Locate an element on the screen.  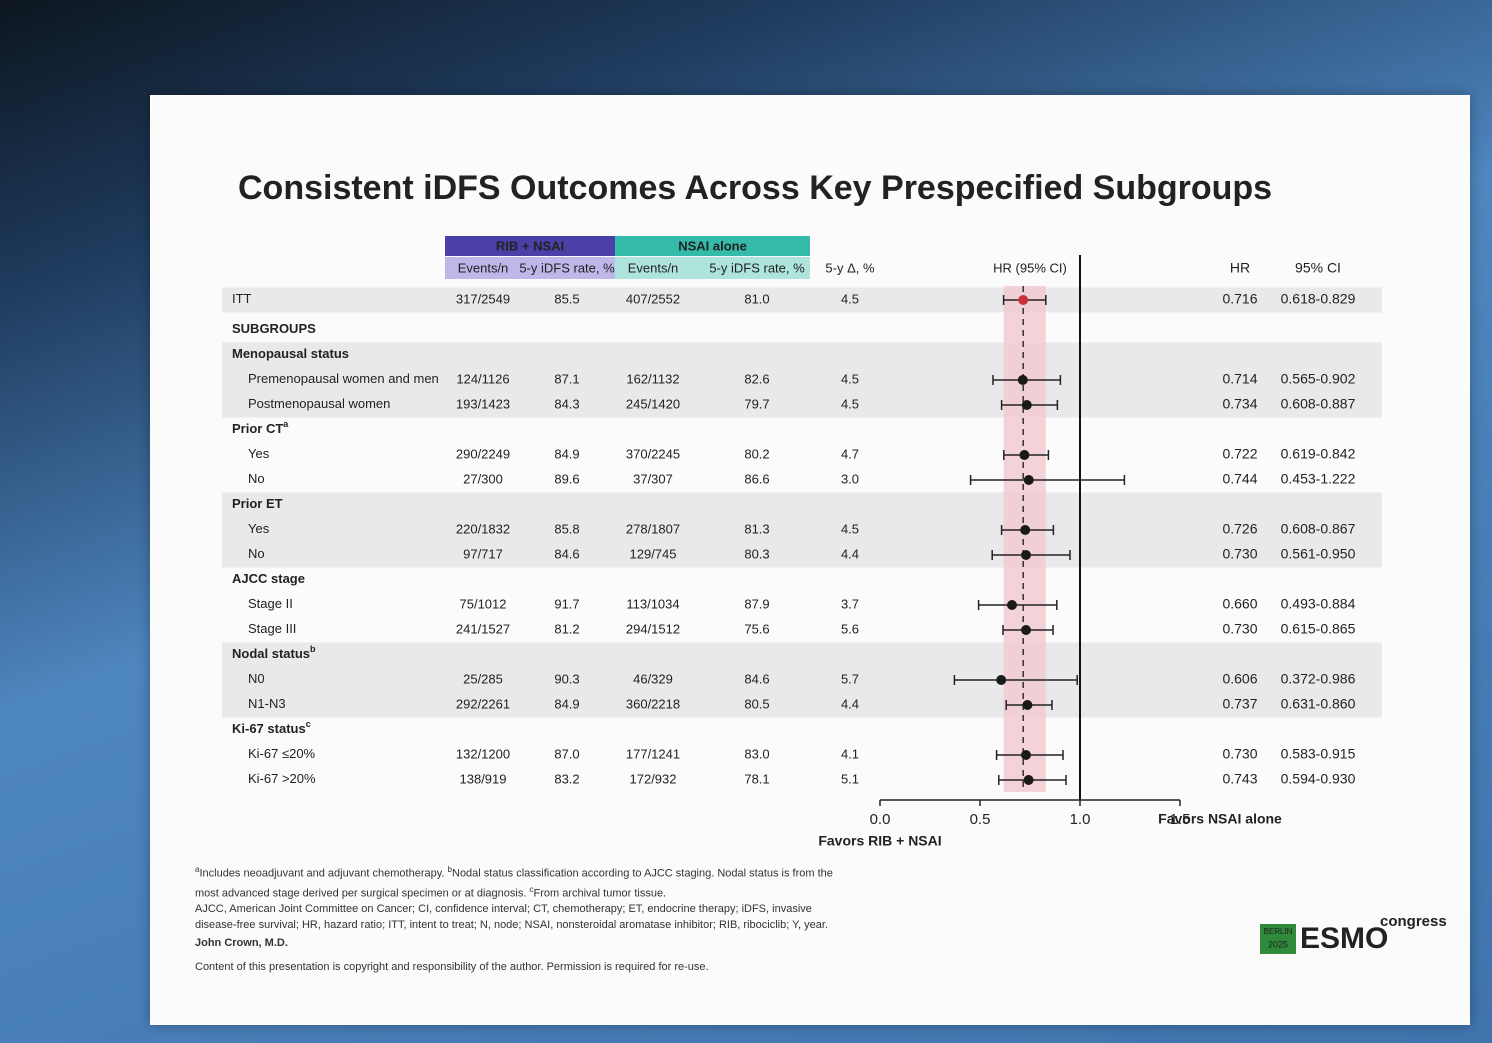
row-label: Ki-67 ≤20% is located at coordinates (282, 753).